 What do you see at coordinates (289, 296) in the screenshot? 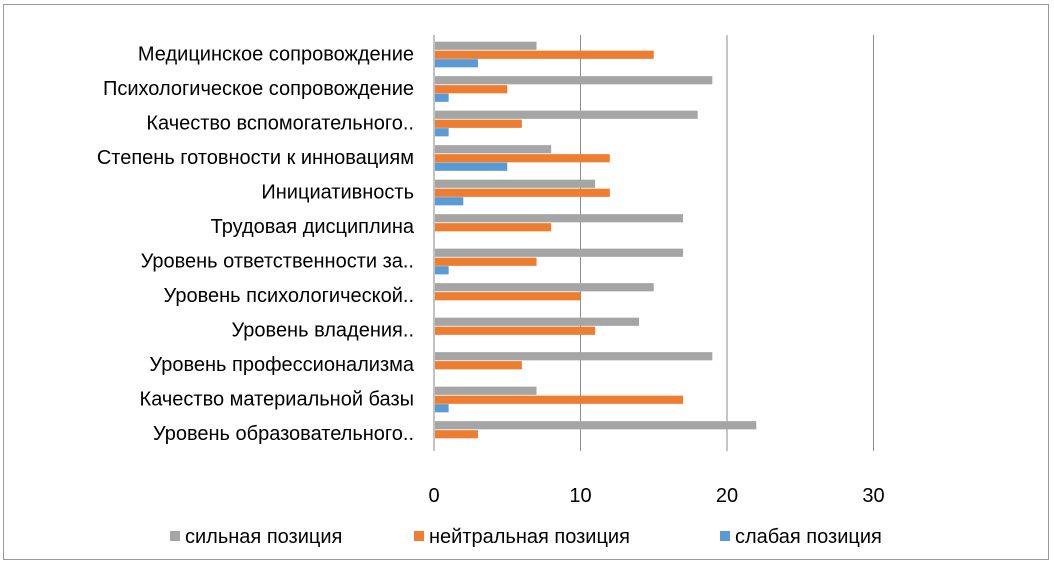
I see `category-label-7: Уровень психологической..` at bounding box center [289, 296].